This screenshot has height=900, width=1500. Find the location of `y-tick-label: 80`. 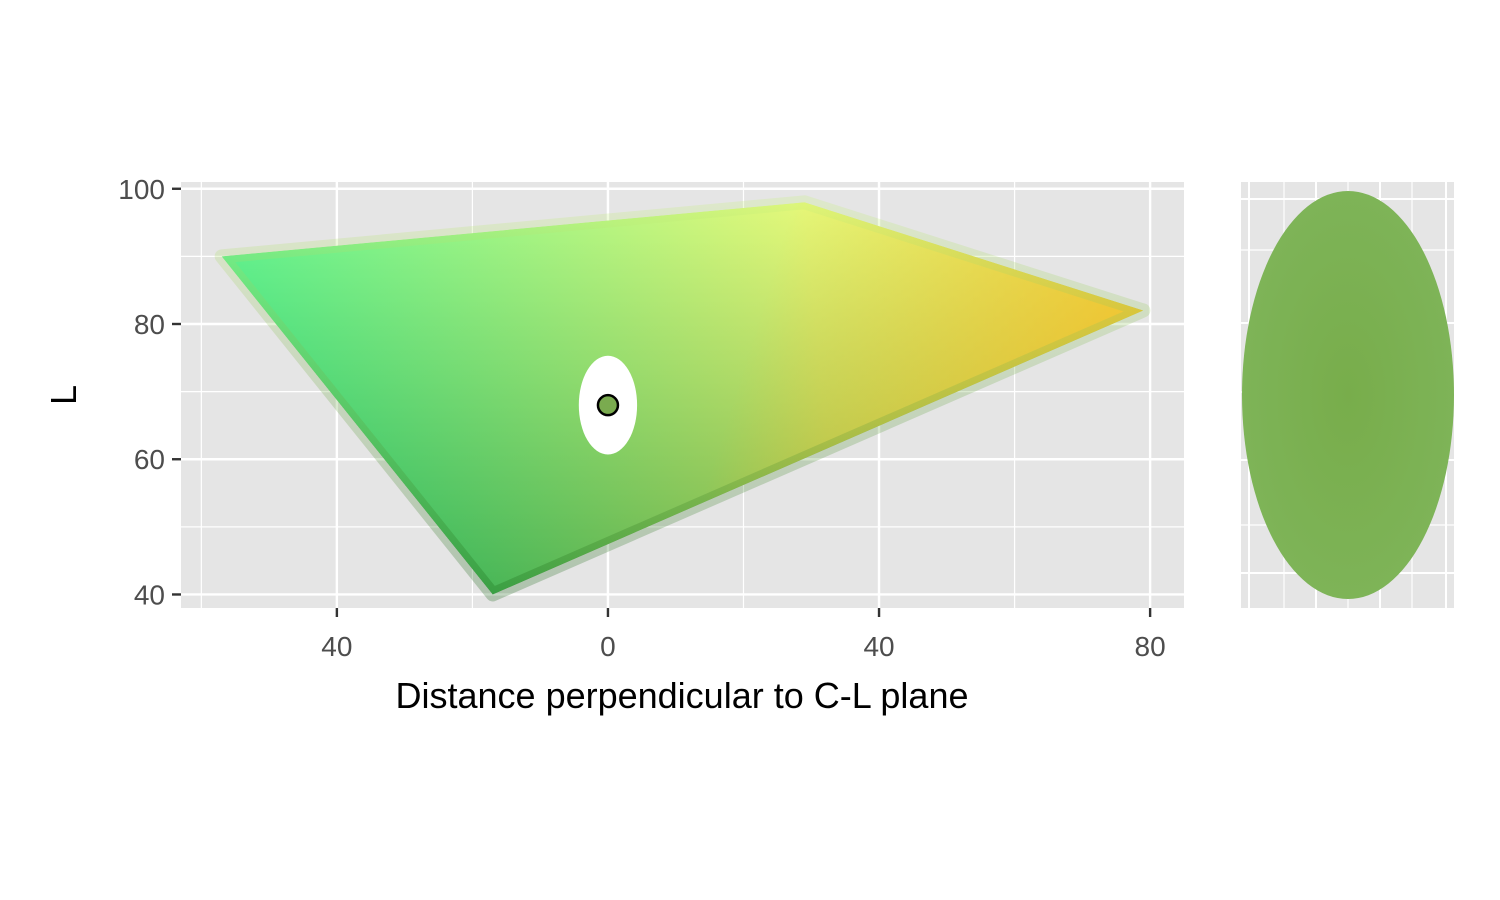

y-tick-label: 80 is located at coordinates (149, 324).